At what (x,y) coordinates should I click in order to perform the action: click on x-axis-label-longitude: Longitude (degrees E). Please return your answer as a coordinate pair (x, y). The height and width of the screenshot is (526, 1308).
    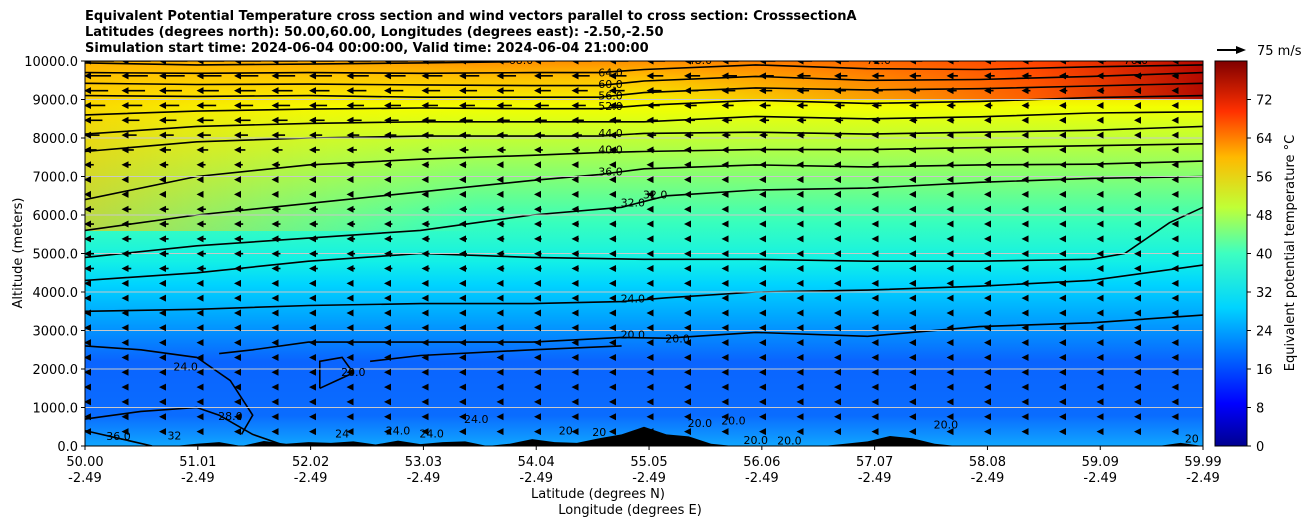
    Looking at the image, I should click on (630, 510).